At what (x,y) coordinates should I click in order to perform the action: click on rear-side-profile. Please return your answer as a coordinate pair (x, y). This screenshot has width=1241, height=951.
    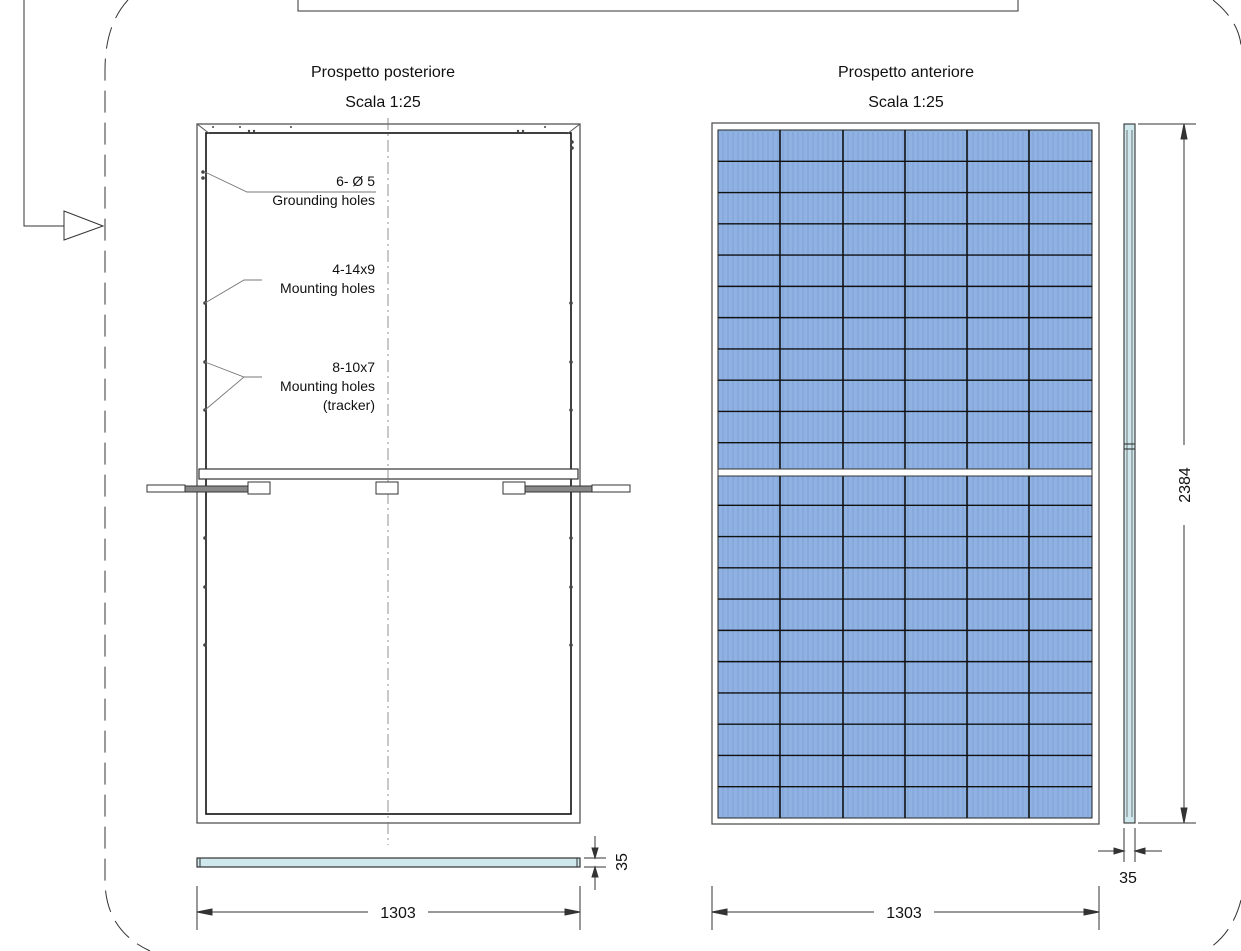
    Looking at the image, I should click on (388, 862).